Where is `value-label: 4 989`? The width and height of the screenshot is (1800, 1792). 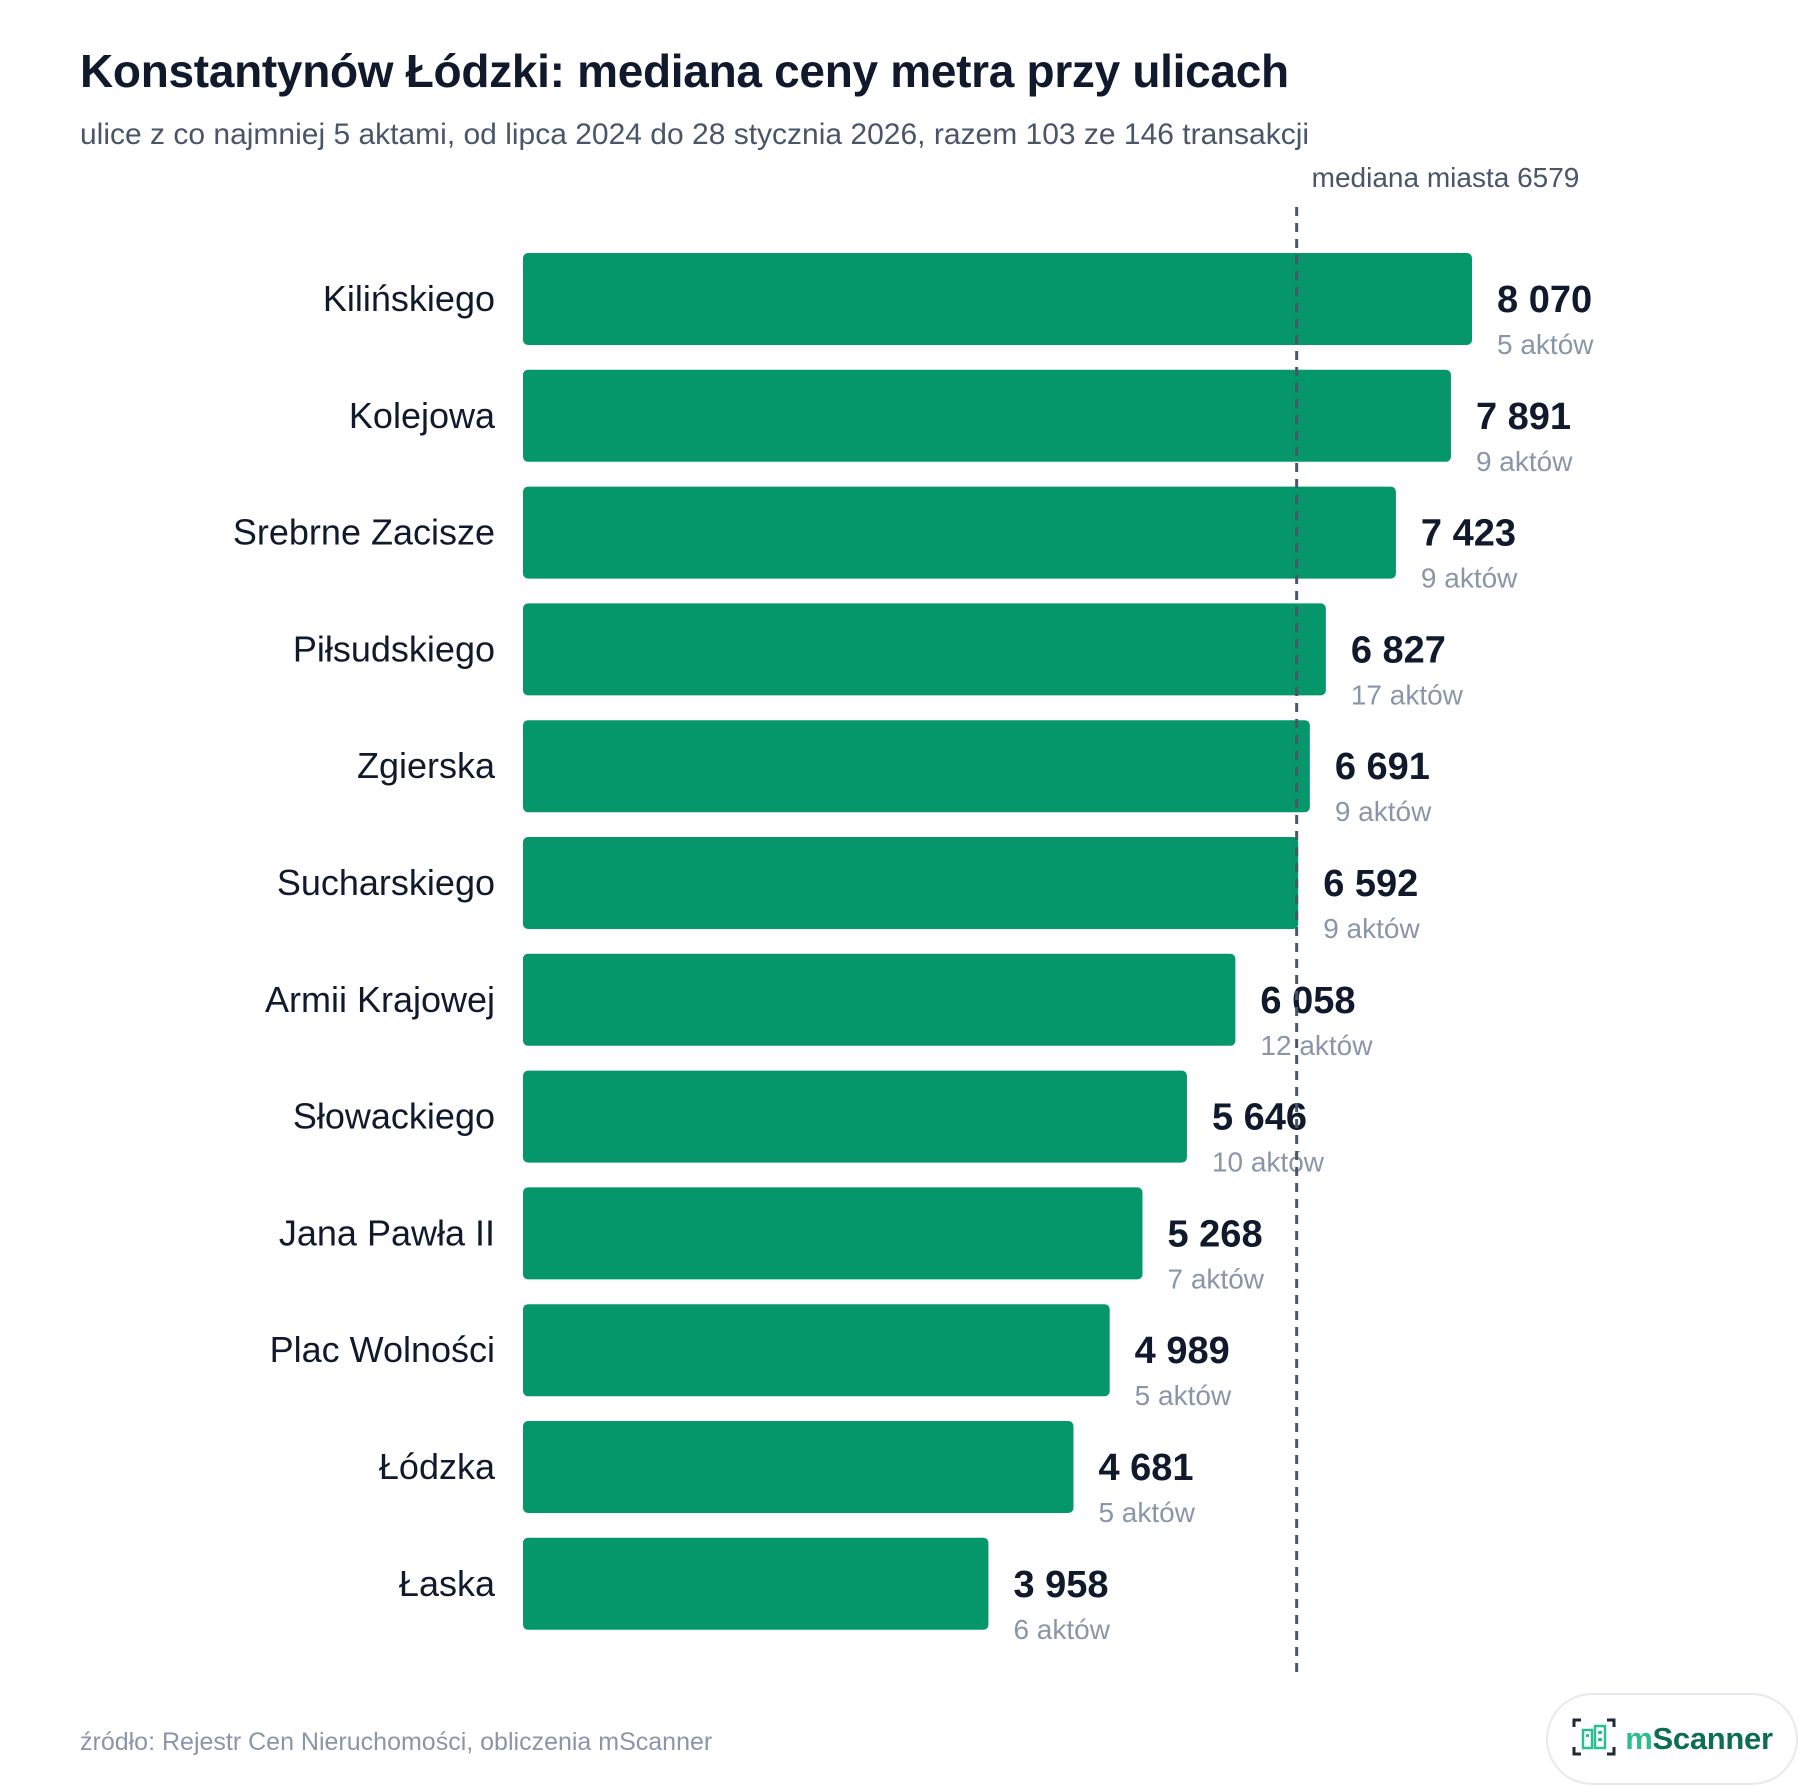
value-label: 4 989 is located at coordinates (1182, 1351).